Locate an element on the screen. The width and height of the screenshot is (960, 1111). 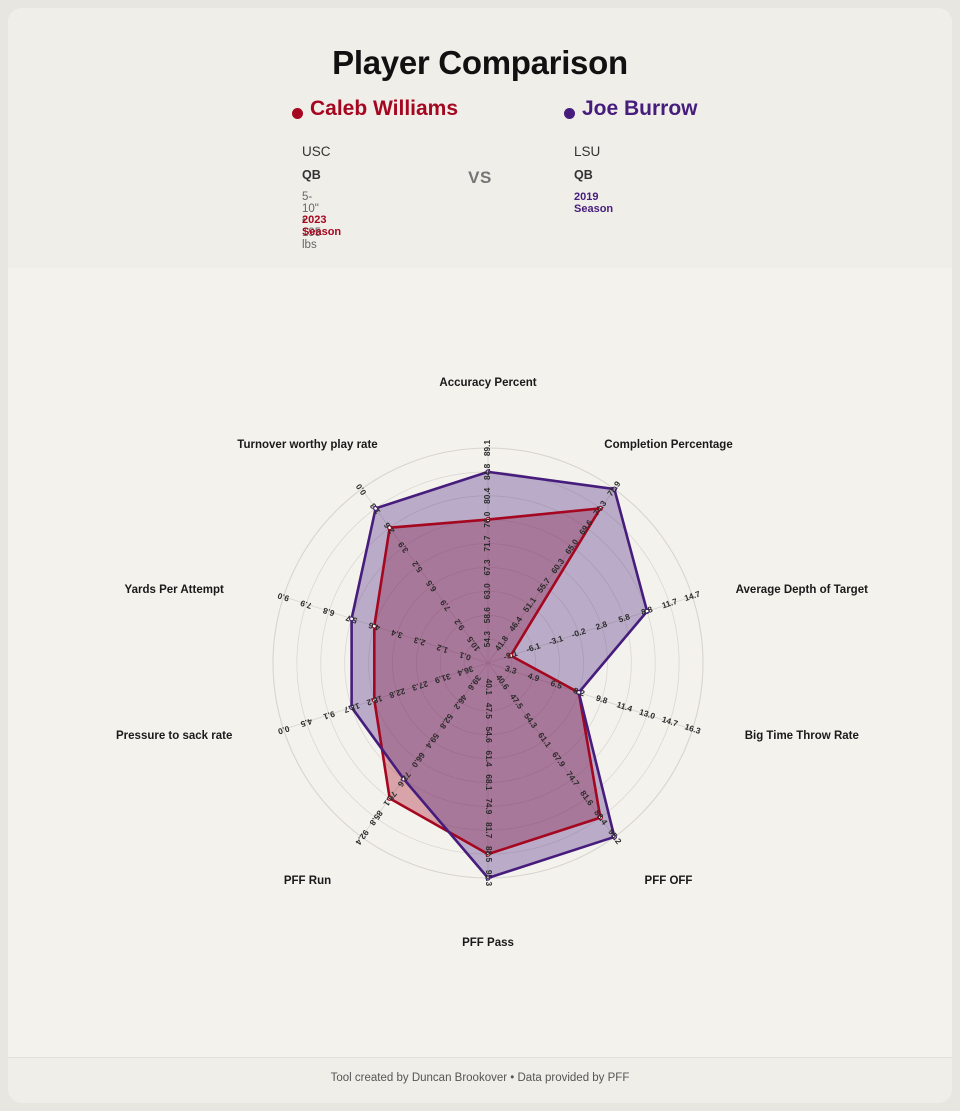
axis-tick-label: 3.3 is located at coordinates (511, 669).